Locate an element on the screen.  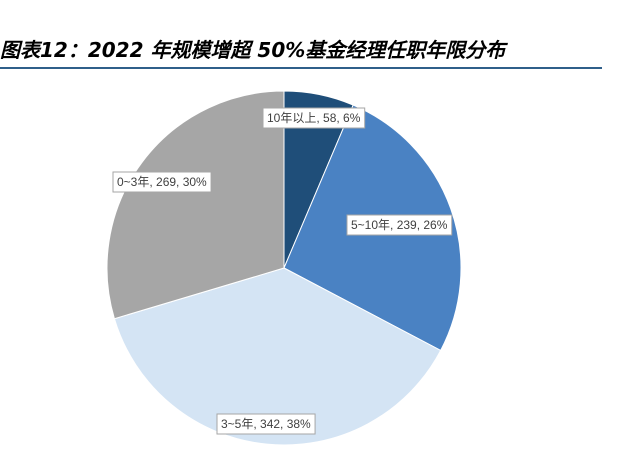
data-label-4: 0~3年, 269, 30% is located at coordinates (162, 182).